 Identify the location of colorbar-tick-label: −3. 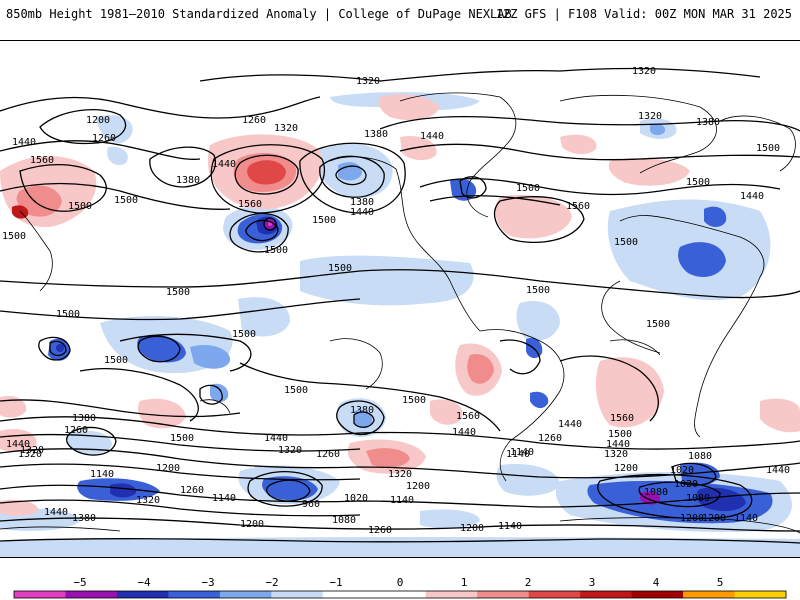
(207, 582).